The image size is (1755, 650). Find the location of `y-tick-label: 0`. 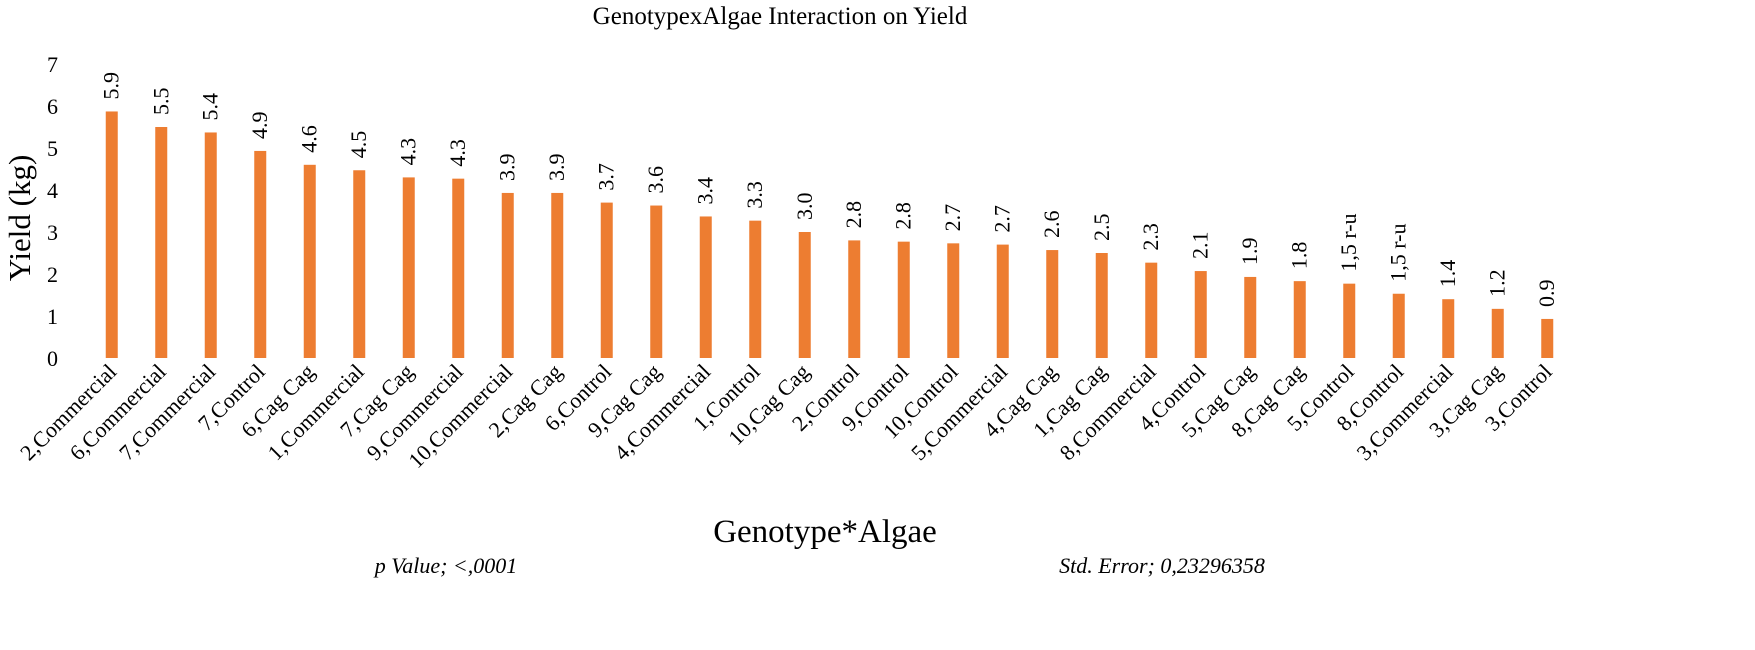

y-tick-label: 0 is located at coordinates (52, 358).